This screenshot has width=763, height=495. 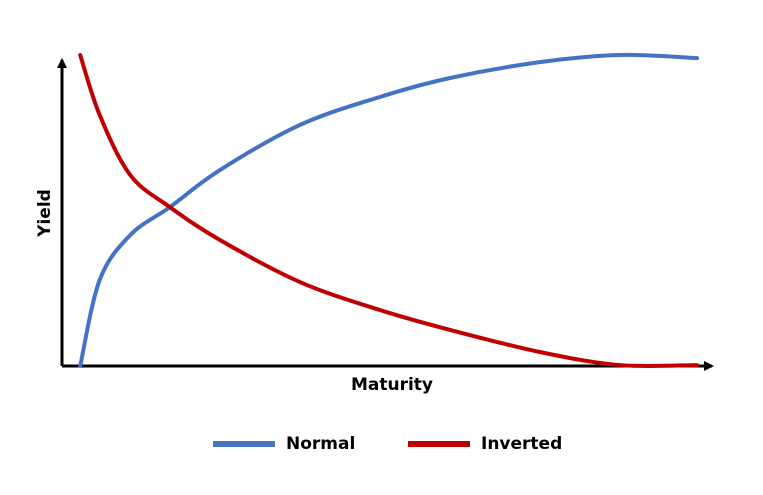 What do you see at coordinates (521, 444) in the screenshot?
I see `legend-label: Inverted` at bounding box center [521, 444].